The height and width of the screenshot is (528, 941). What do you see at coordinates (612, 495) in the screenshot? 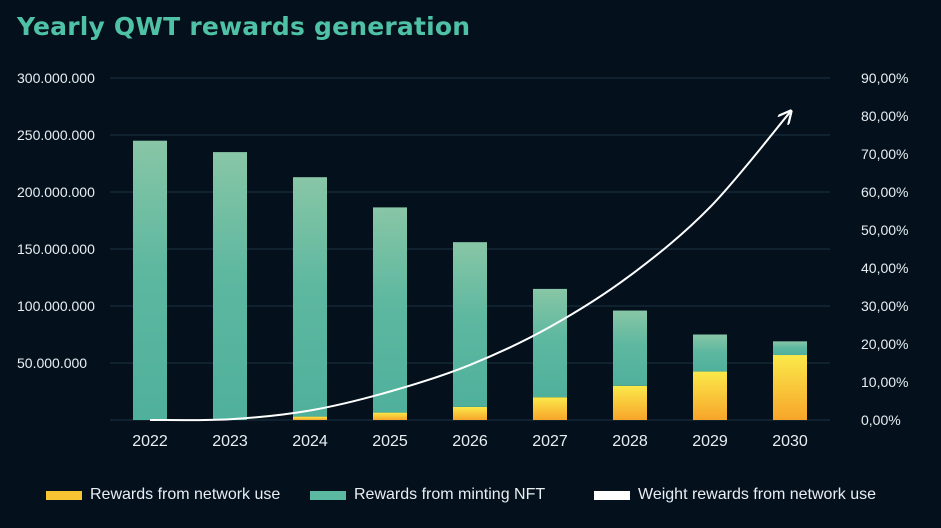
I see `legend-swatch-weight-rewards` at bounding box center [612, 495].